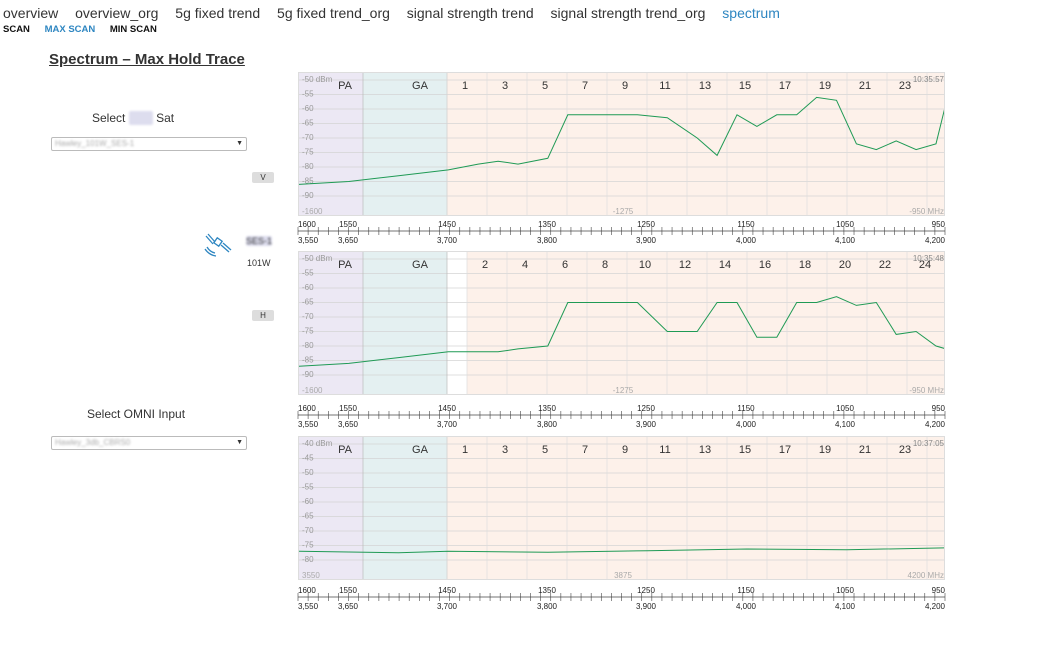  What do you see at coordinates (485, 265) in the screenshot?
I see `channel-label: 2` at bounding box center [485, 265].